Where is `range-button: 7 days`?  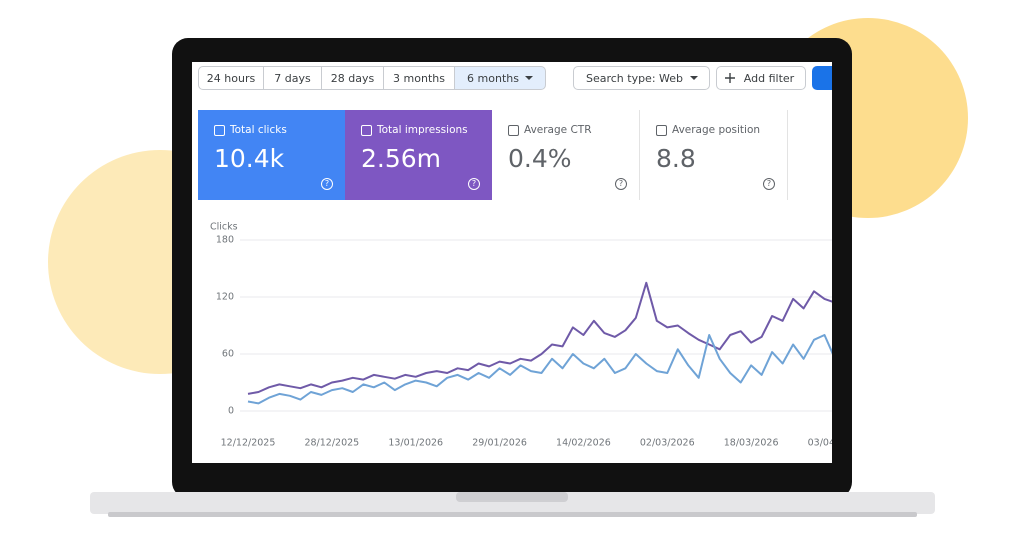 range-button: 7 days is located at coordinates (293, 78).